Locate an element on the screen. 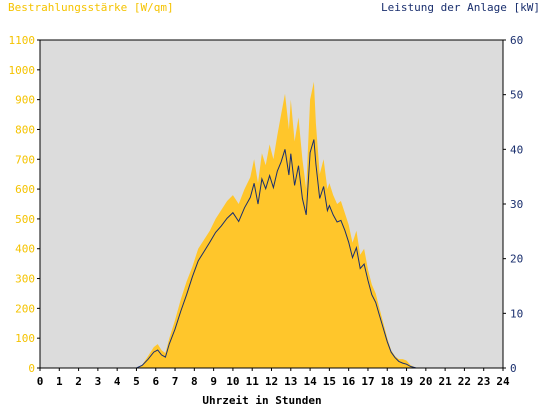 The image size is (544, 408). left-tick-label: 700 is located at coordinates (25, 159).